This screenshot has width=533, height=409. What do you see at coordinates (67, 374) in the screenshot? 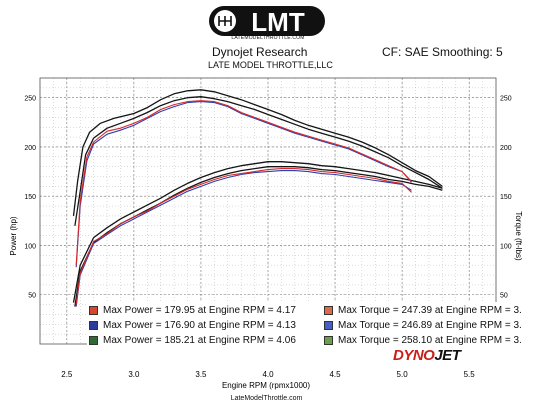
I see `x-tick-label: 2.5` at bounding box center [67, 374].